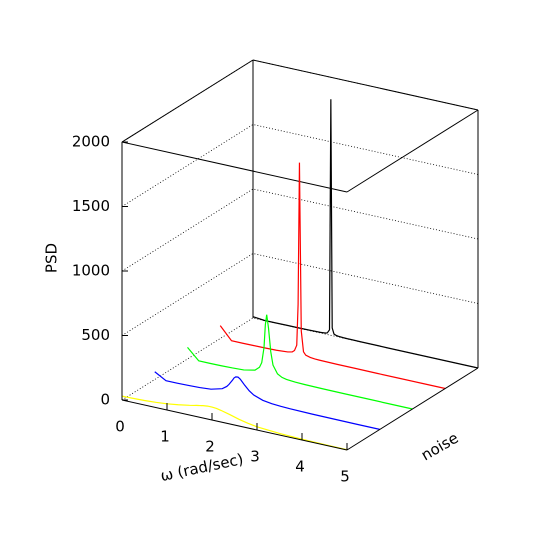 The image size is (560, 560). I want to click on z-tick-label: 500, so click(95, 335).